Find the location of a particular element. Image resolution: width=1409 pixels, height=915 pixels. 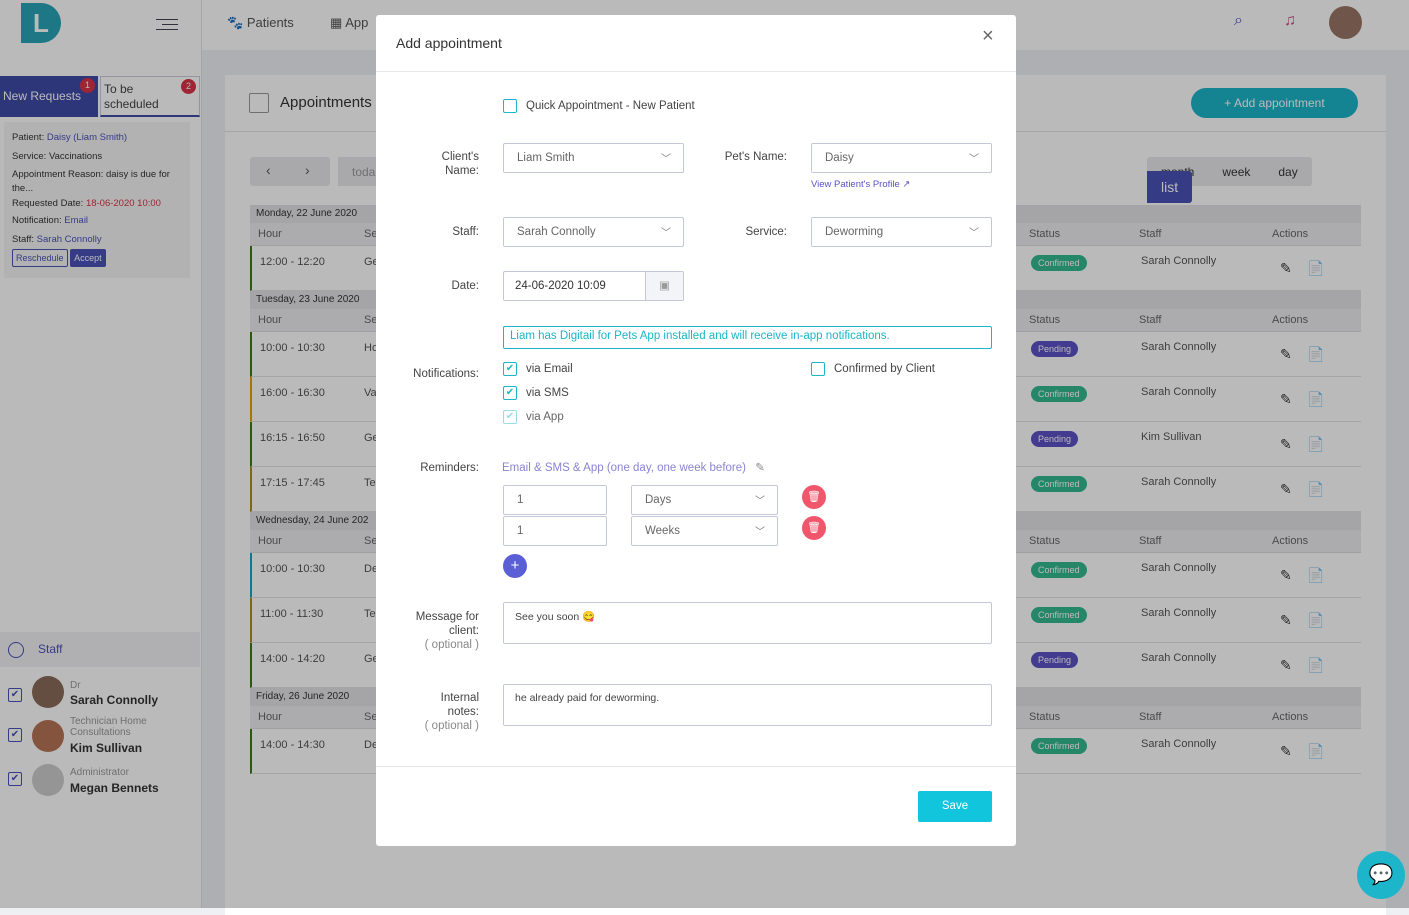

confirmed-by-client-checkbox is located at coordinates (818, 369).